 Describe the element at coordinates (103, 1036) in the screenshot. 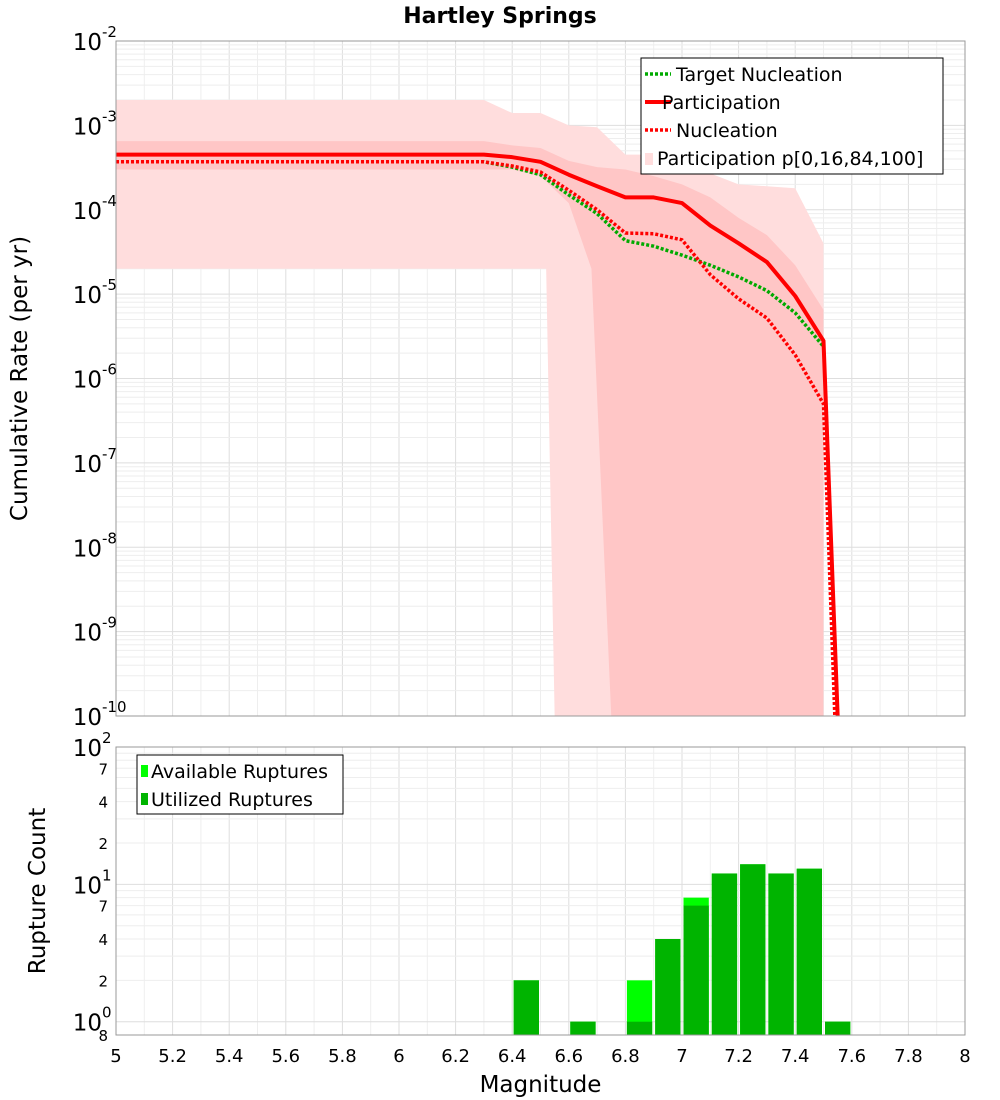

I see `count-y-minor-tick-label: 8` at that location.